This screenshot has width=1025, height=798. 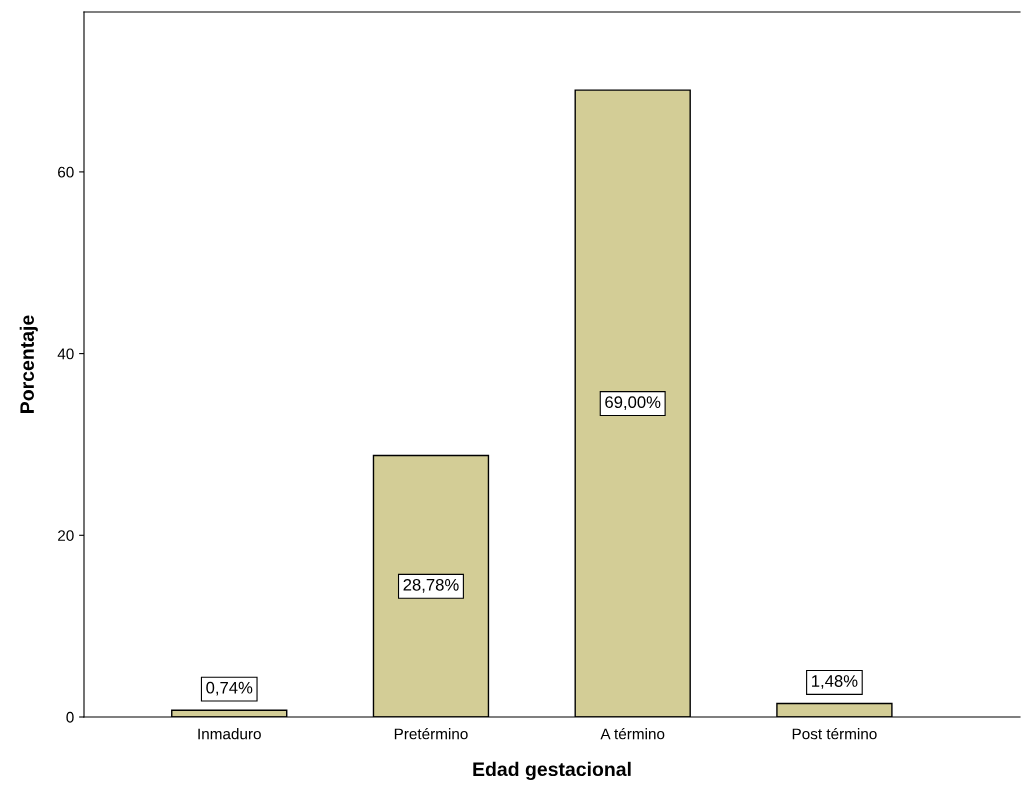 I want to click on data-label: 69,00%, so click(x=633, y=403).